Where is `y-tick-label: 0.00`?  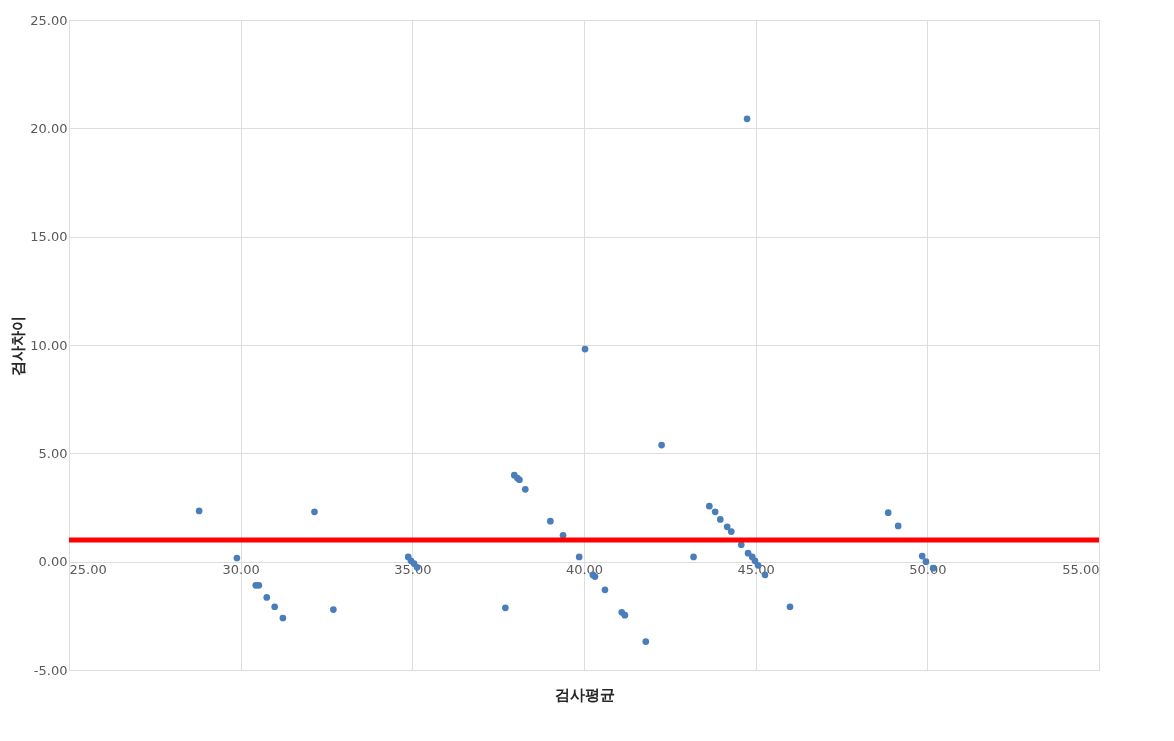 y-tick-label: 0.00 is located at coordinates (53, 562).